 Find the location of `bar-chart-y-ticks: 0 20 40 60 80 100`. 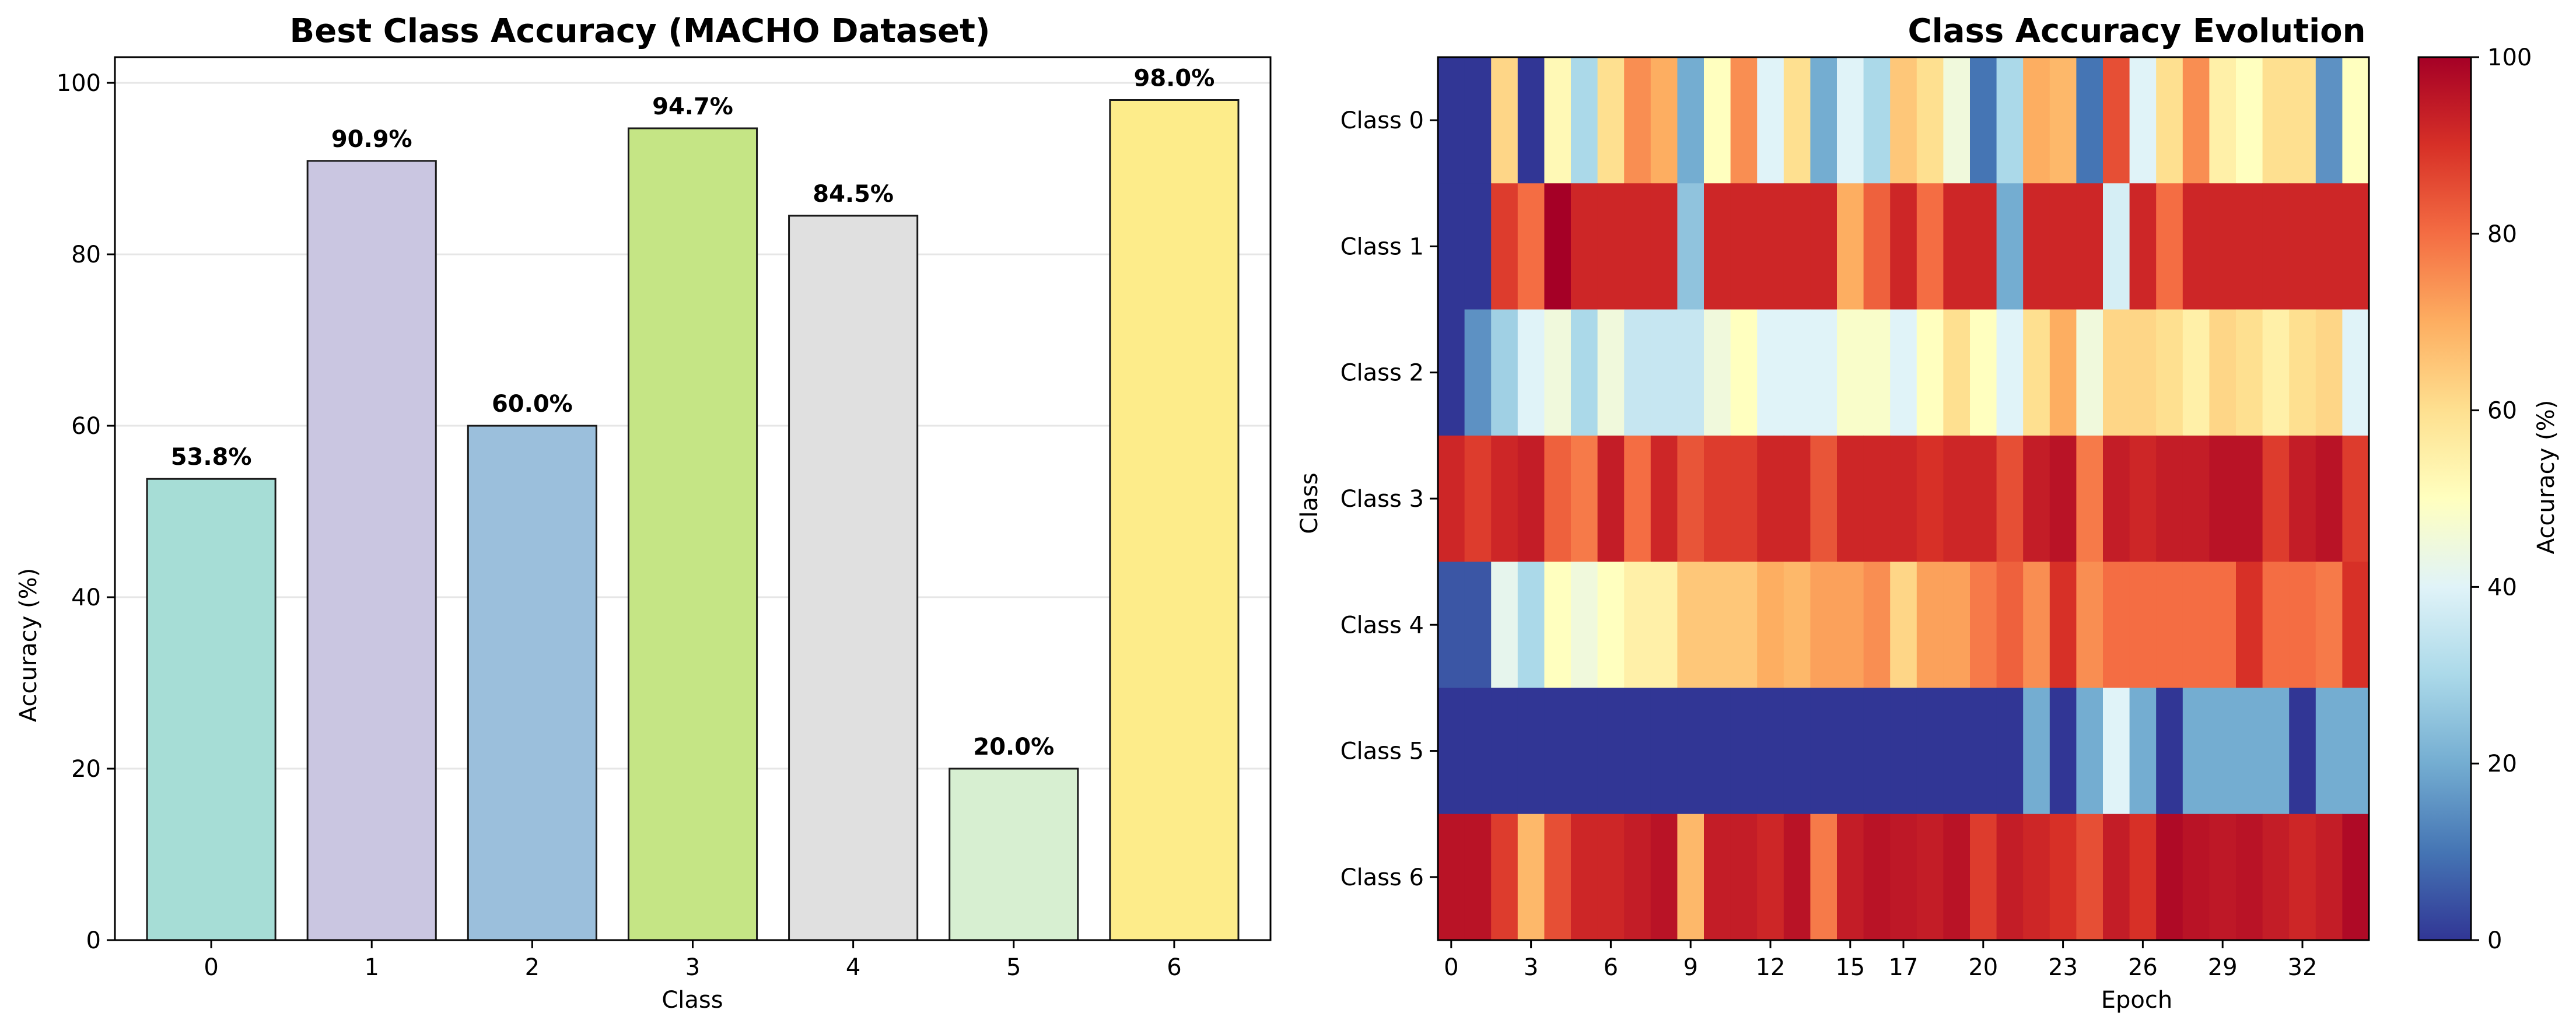

bar-chart-y-ticks: 0 20 40 60 80 100 is located at coordinates (86, 512).